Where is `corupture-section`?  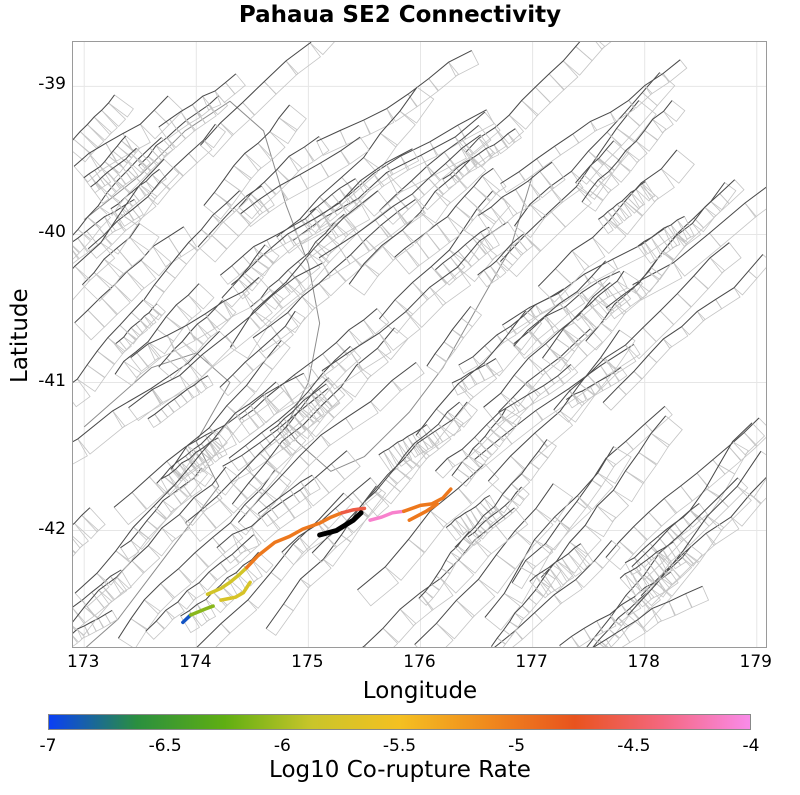
corupture-section is located at coordinates (227, 580).